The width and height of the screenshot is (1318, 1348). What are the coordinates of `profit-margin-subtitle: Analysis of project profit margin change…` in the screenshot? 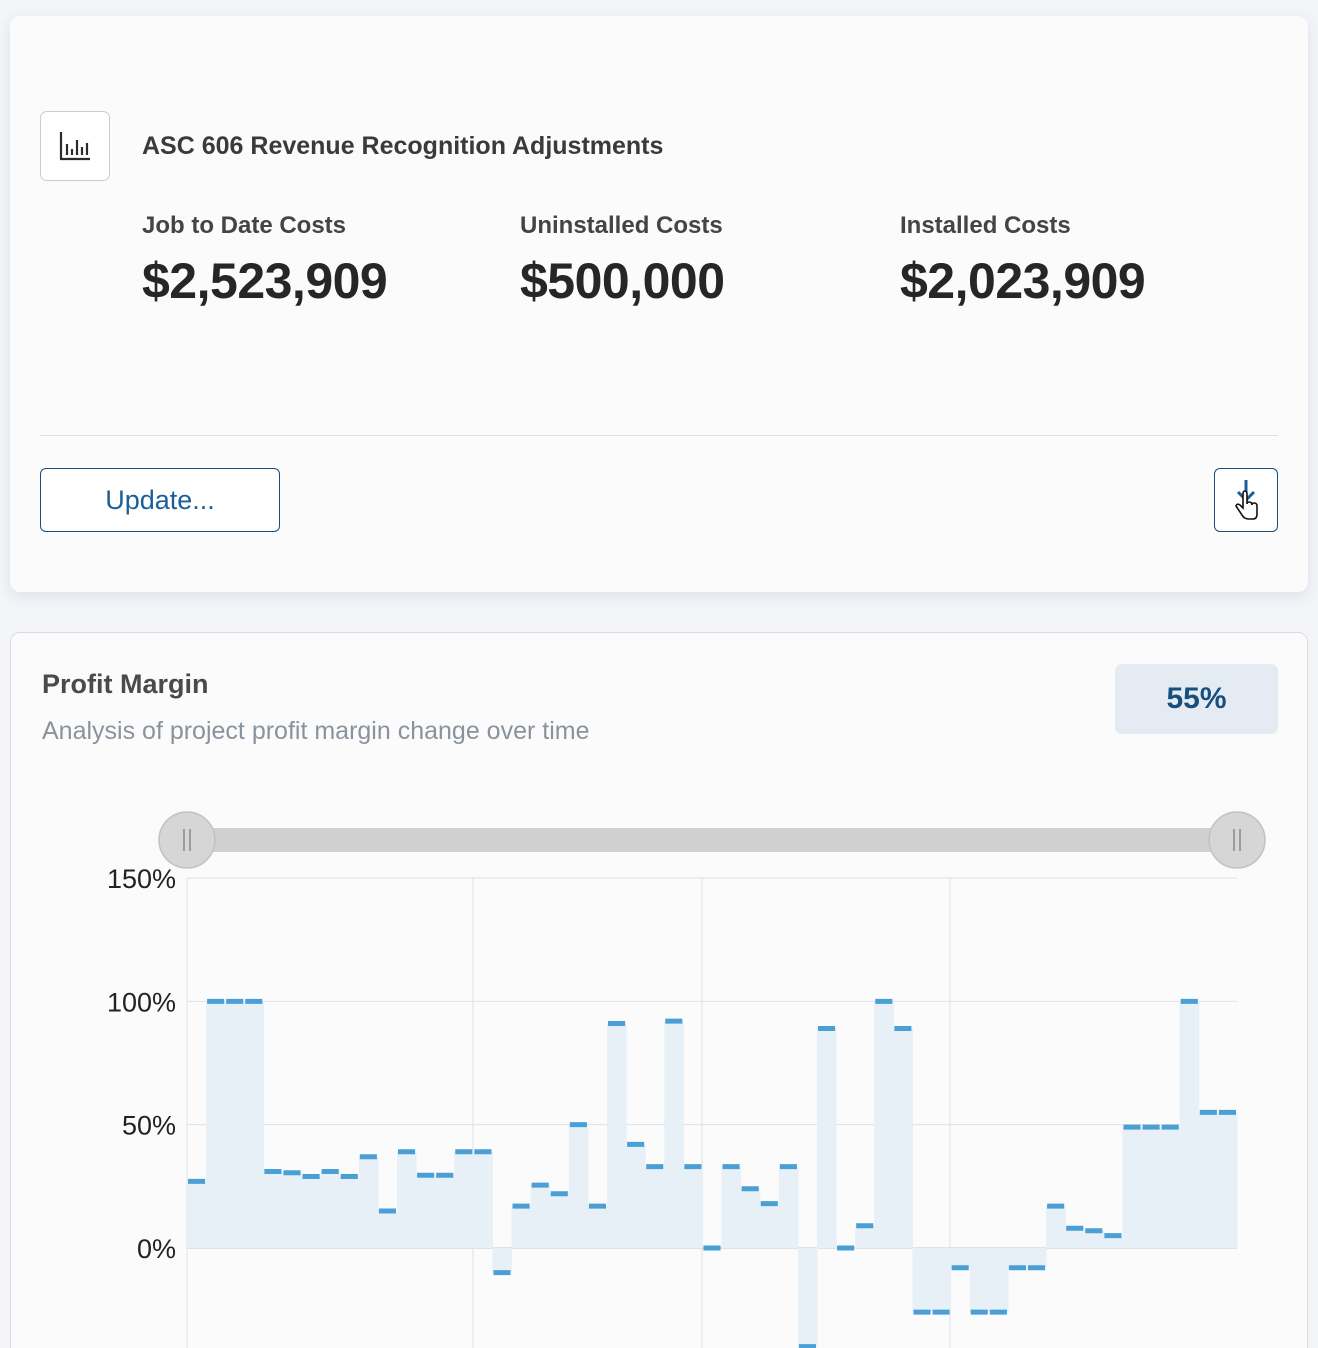 It's located at (316, 731).